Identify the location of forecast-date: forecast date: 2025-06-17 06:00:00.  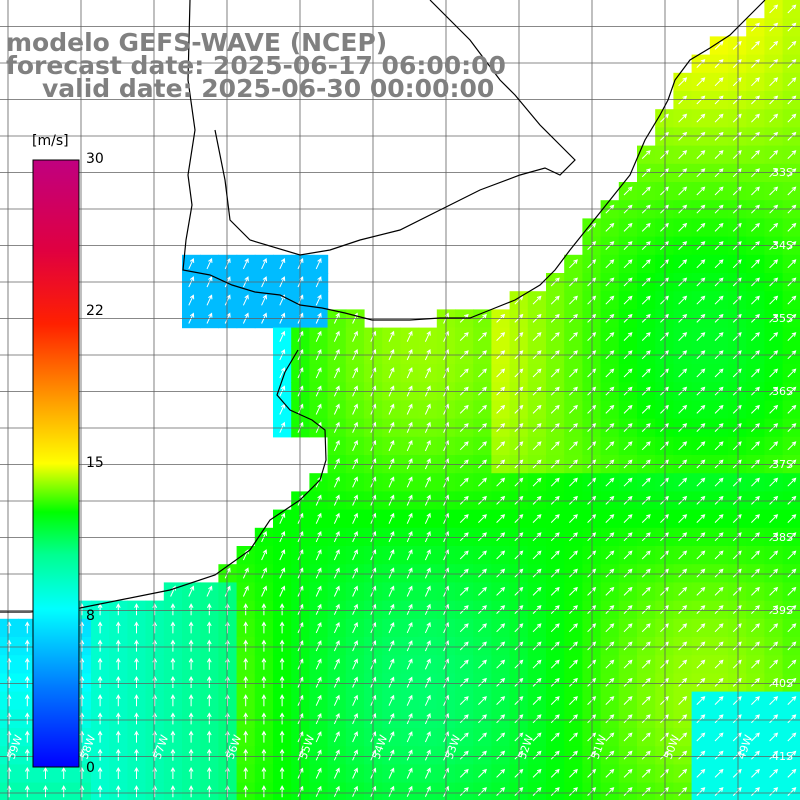
(256, 65).